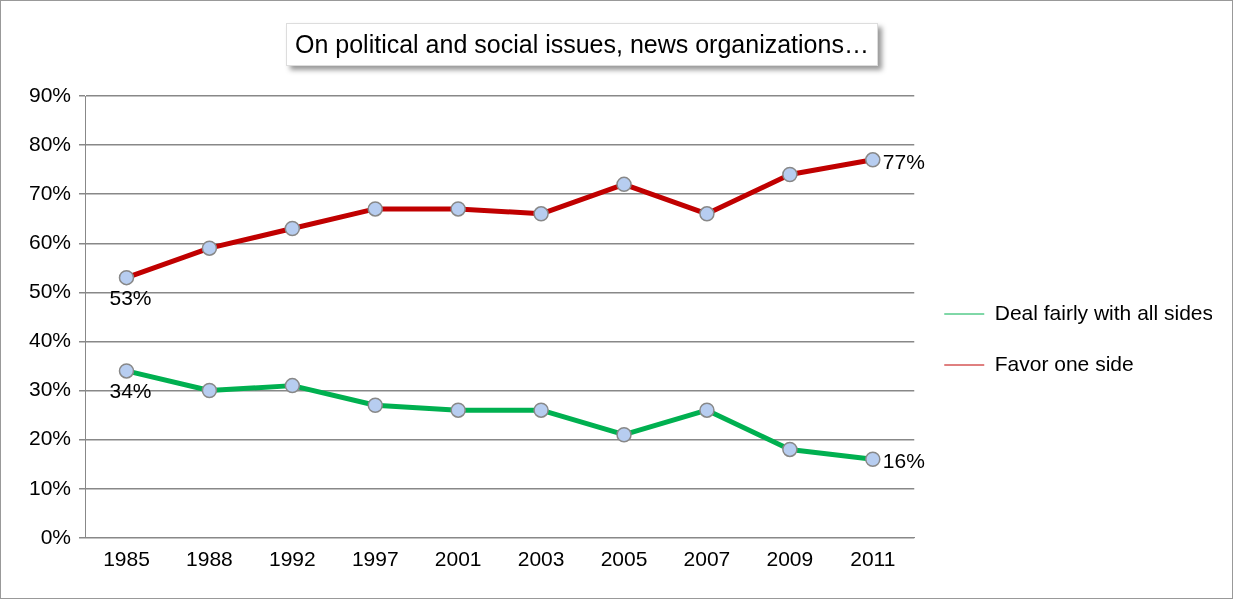 The height and width of the screenshot is (599, 1233). What do you see at coordinates (375, 559) in the screenshot?
I see `x-tick-label: 1997` at bounding box center [375, 559].